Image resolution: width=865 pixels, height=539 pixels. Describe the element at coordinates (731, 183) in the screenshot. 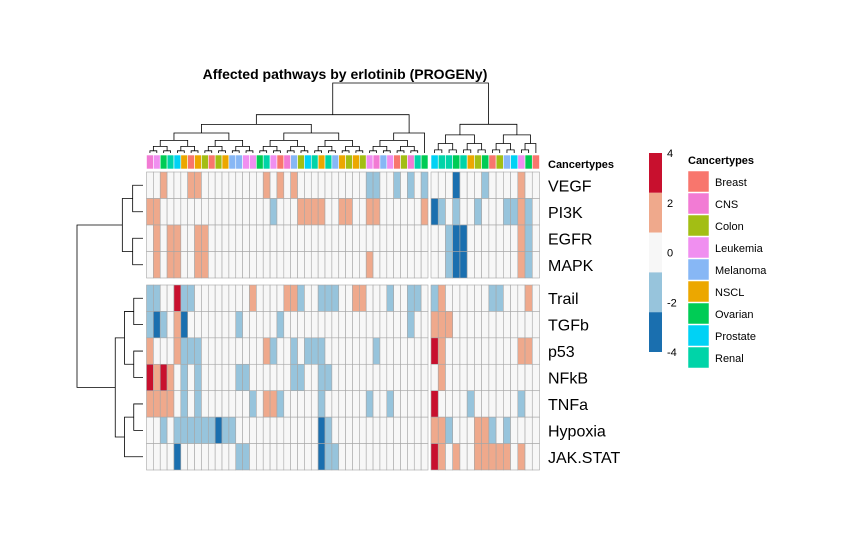

I see `legend-label: Breast` at that location.